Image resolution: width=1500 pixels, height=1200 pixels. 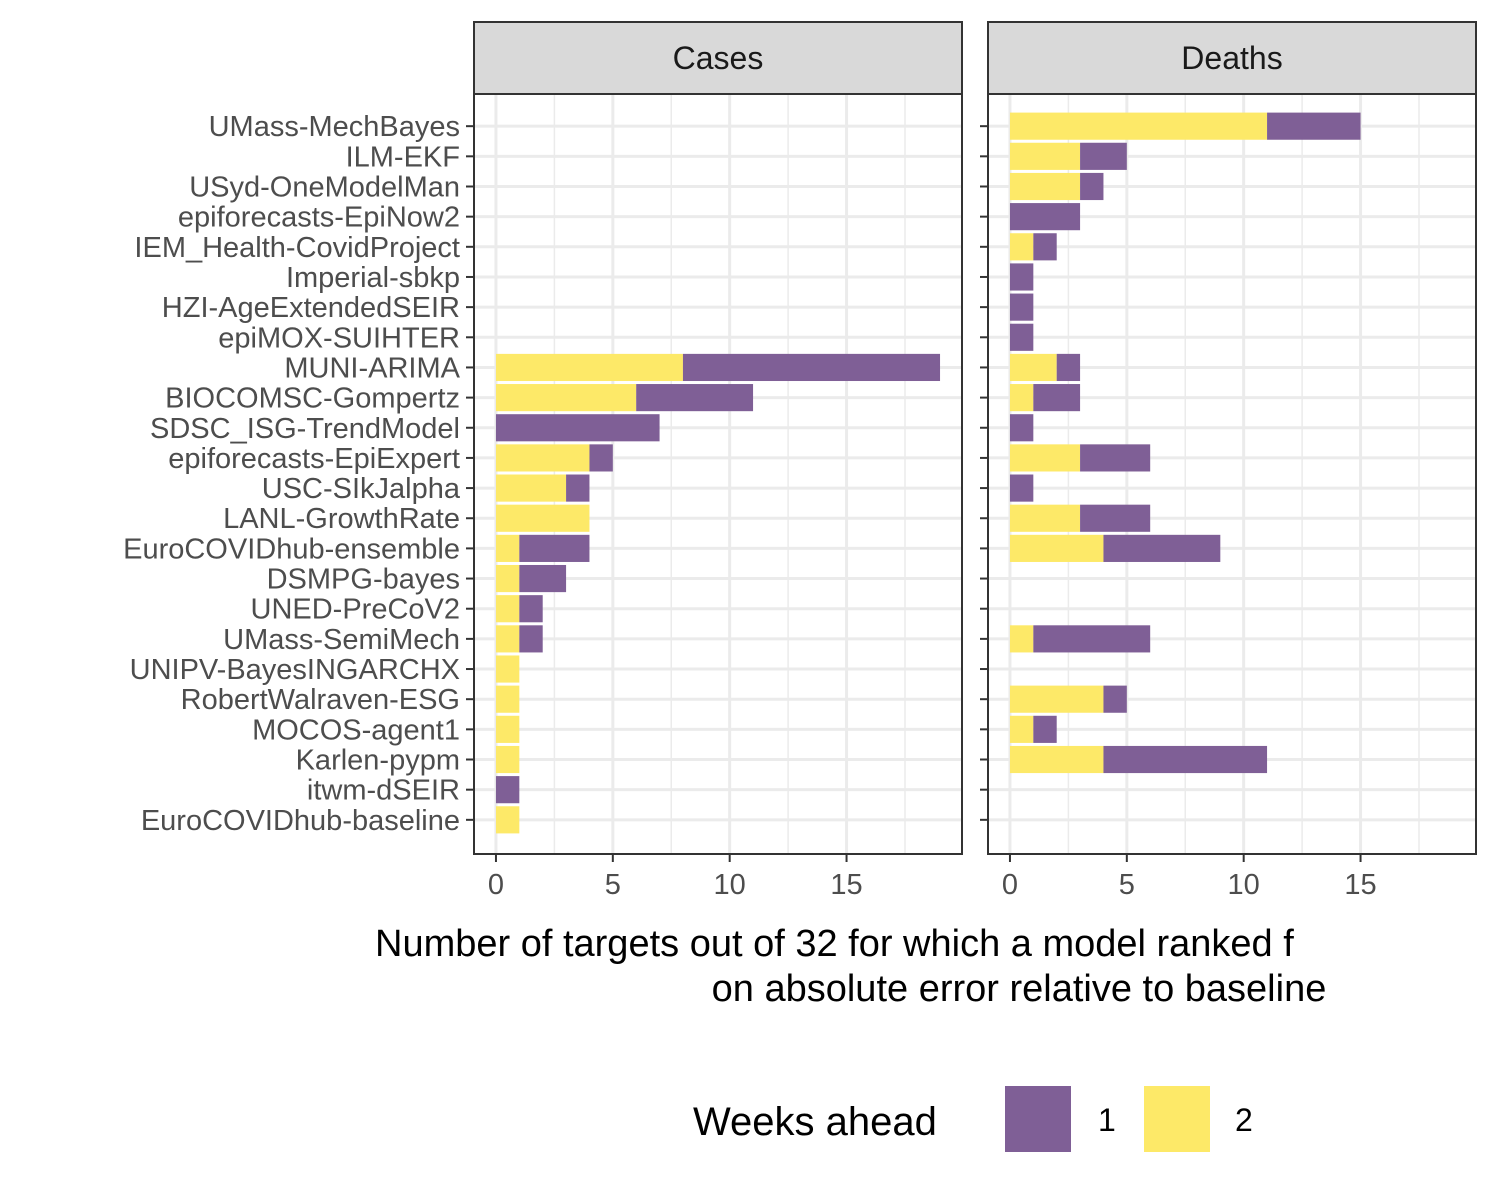 What do you see at coordinates (973, 1119) in the screenshot?
I see `legend: Weeks ahead 1 2` at bounding box center [973, 1119].